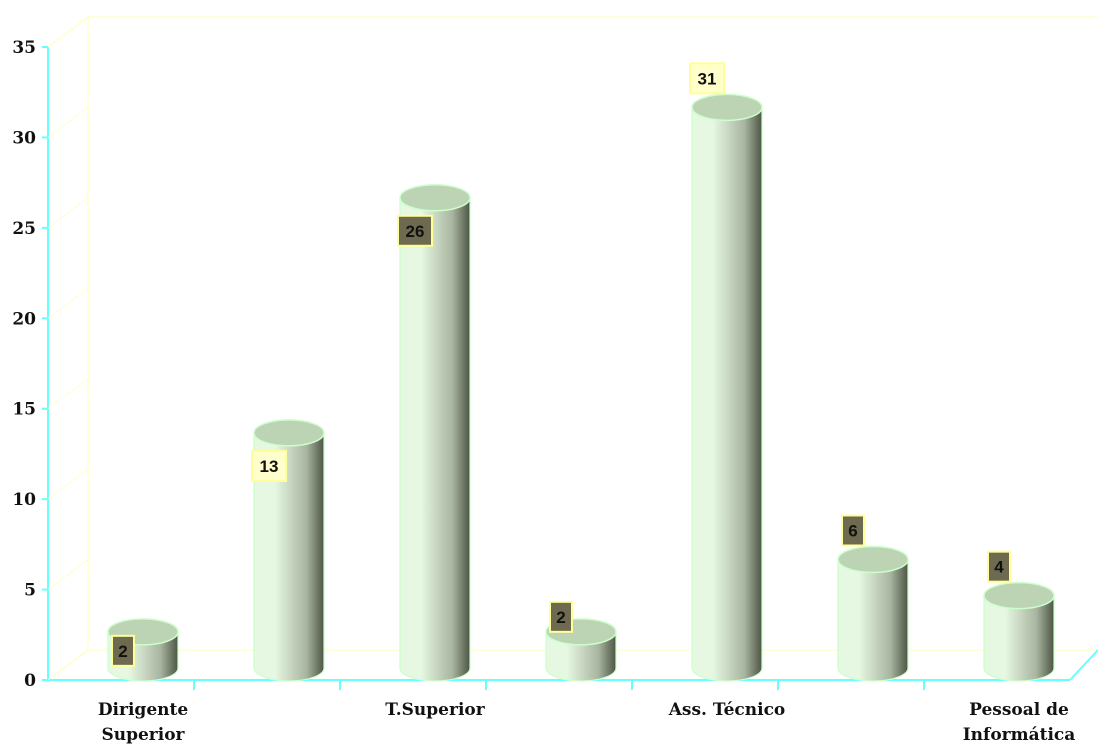 The image size is (1098, 747). What do you see at coordinates (24, 500) in the screenshot?
I see `y-tick-label: 10` at bounding box center [24, 500].